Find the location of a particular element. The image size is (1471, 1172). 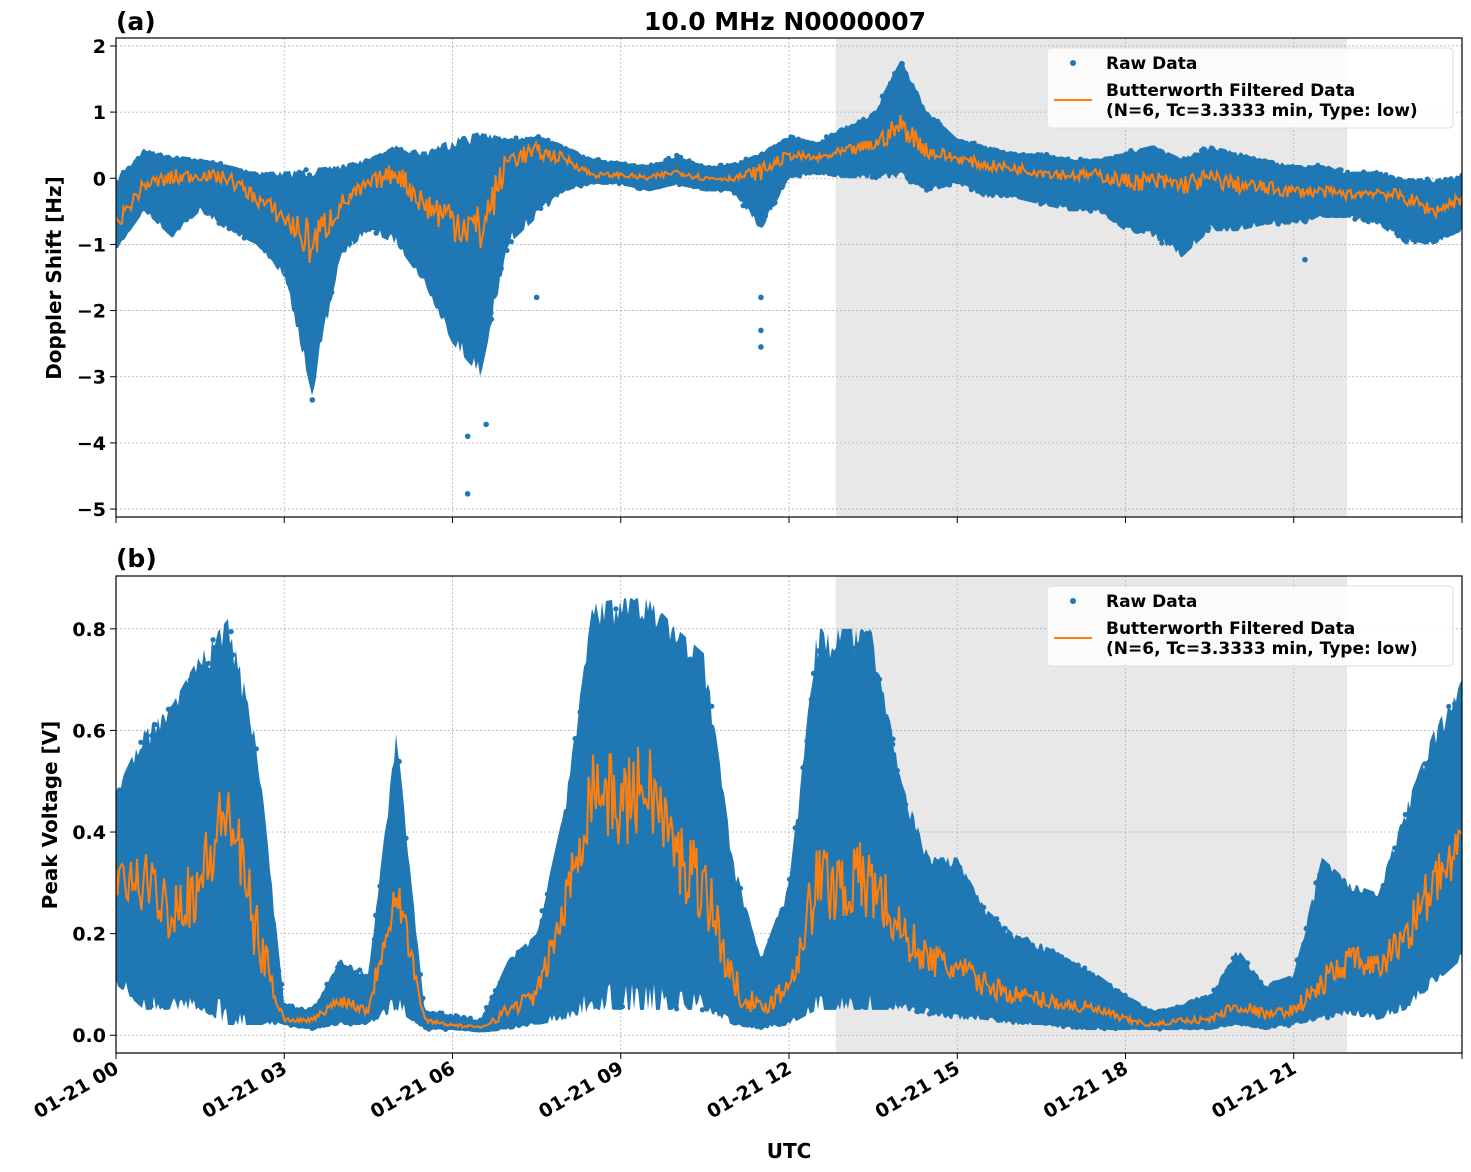

y-tick-label: −2 is located at coordinates (91, 312).